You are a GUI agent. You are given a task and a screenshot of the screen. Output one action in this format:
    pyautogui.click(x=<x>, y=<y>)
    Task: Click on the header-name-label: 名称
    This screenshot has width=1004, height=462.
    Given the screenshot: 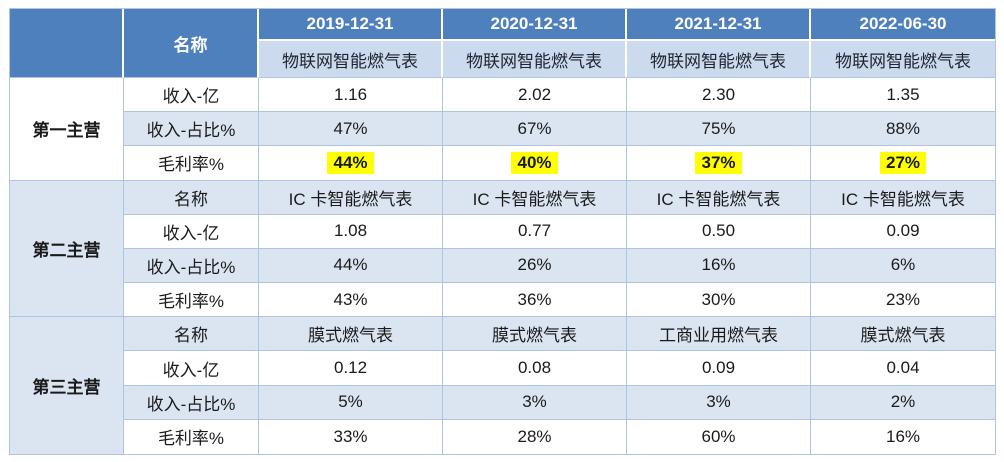 What is the action you would take?
    pyautogui.click(x=191, y=43)
    